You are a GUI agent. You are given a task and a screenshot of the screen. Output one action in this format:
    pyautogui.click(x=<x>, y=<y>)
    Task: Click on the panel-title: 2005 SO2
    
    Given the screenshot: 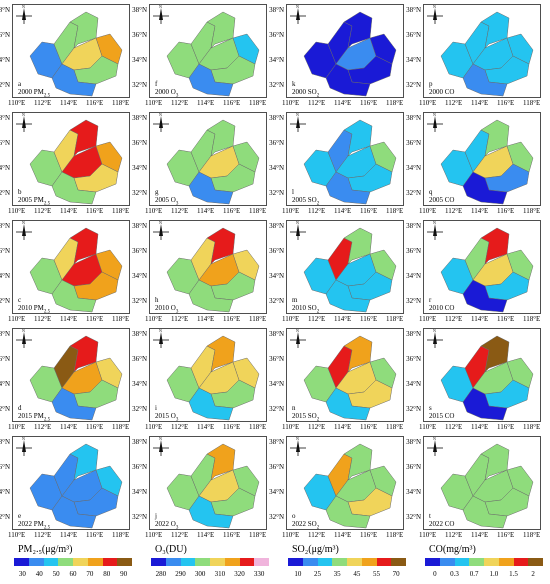 What is the action you would take?
    pyautogui.click(x=306, y=201)
    